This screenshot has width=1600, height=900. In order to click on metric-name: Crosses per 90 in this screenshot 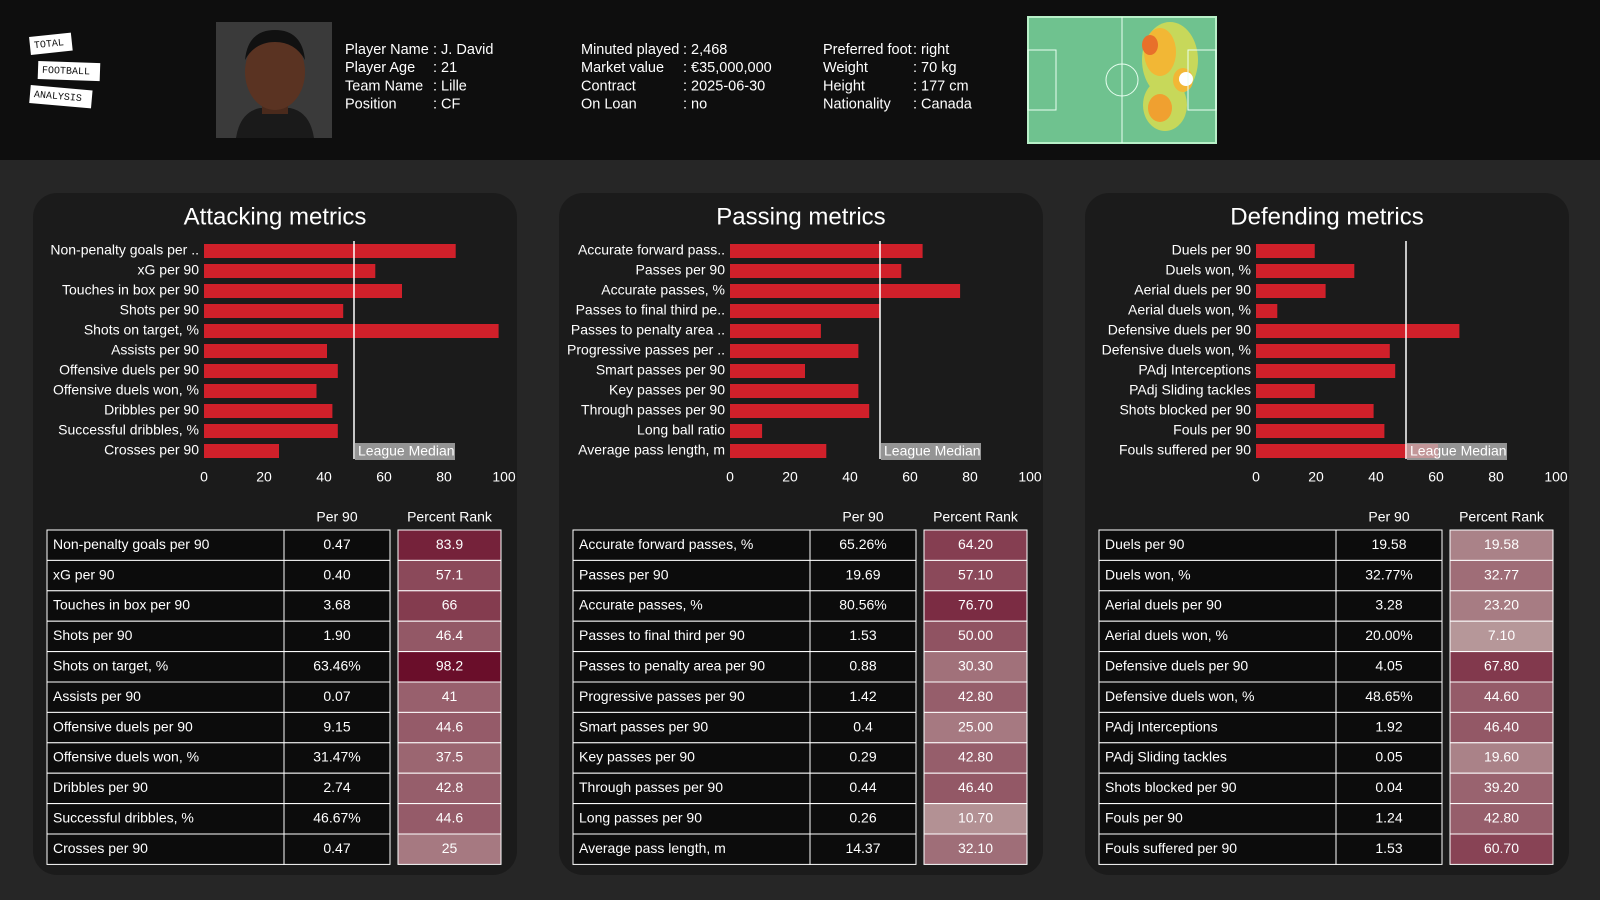, I will do `click(100, 848)`.